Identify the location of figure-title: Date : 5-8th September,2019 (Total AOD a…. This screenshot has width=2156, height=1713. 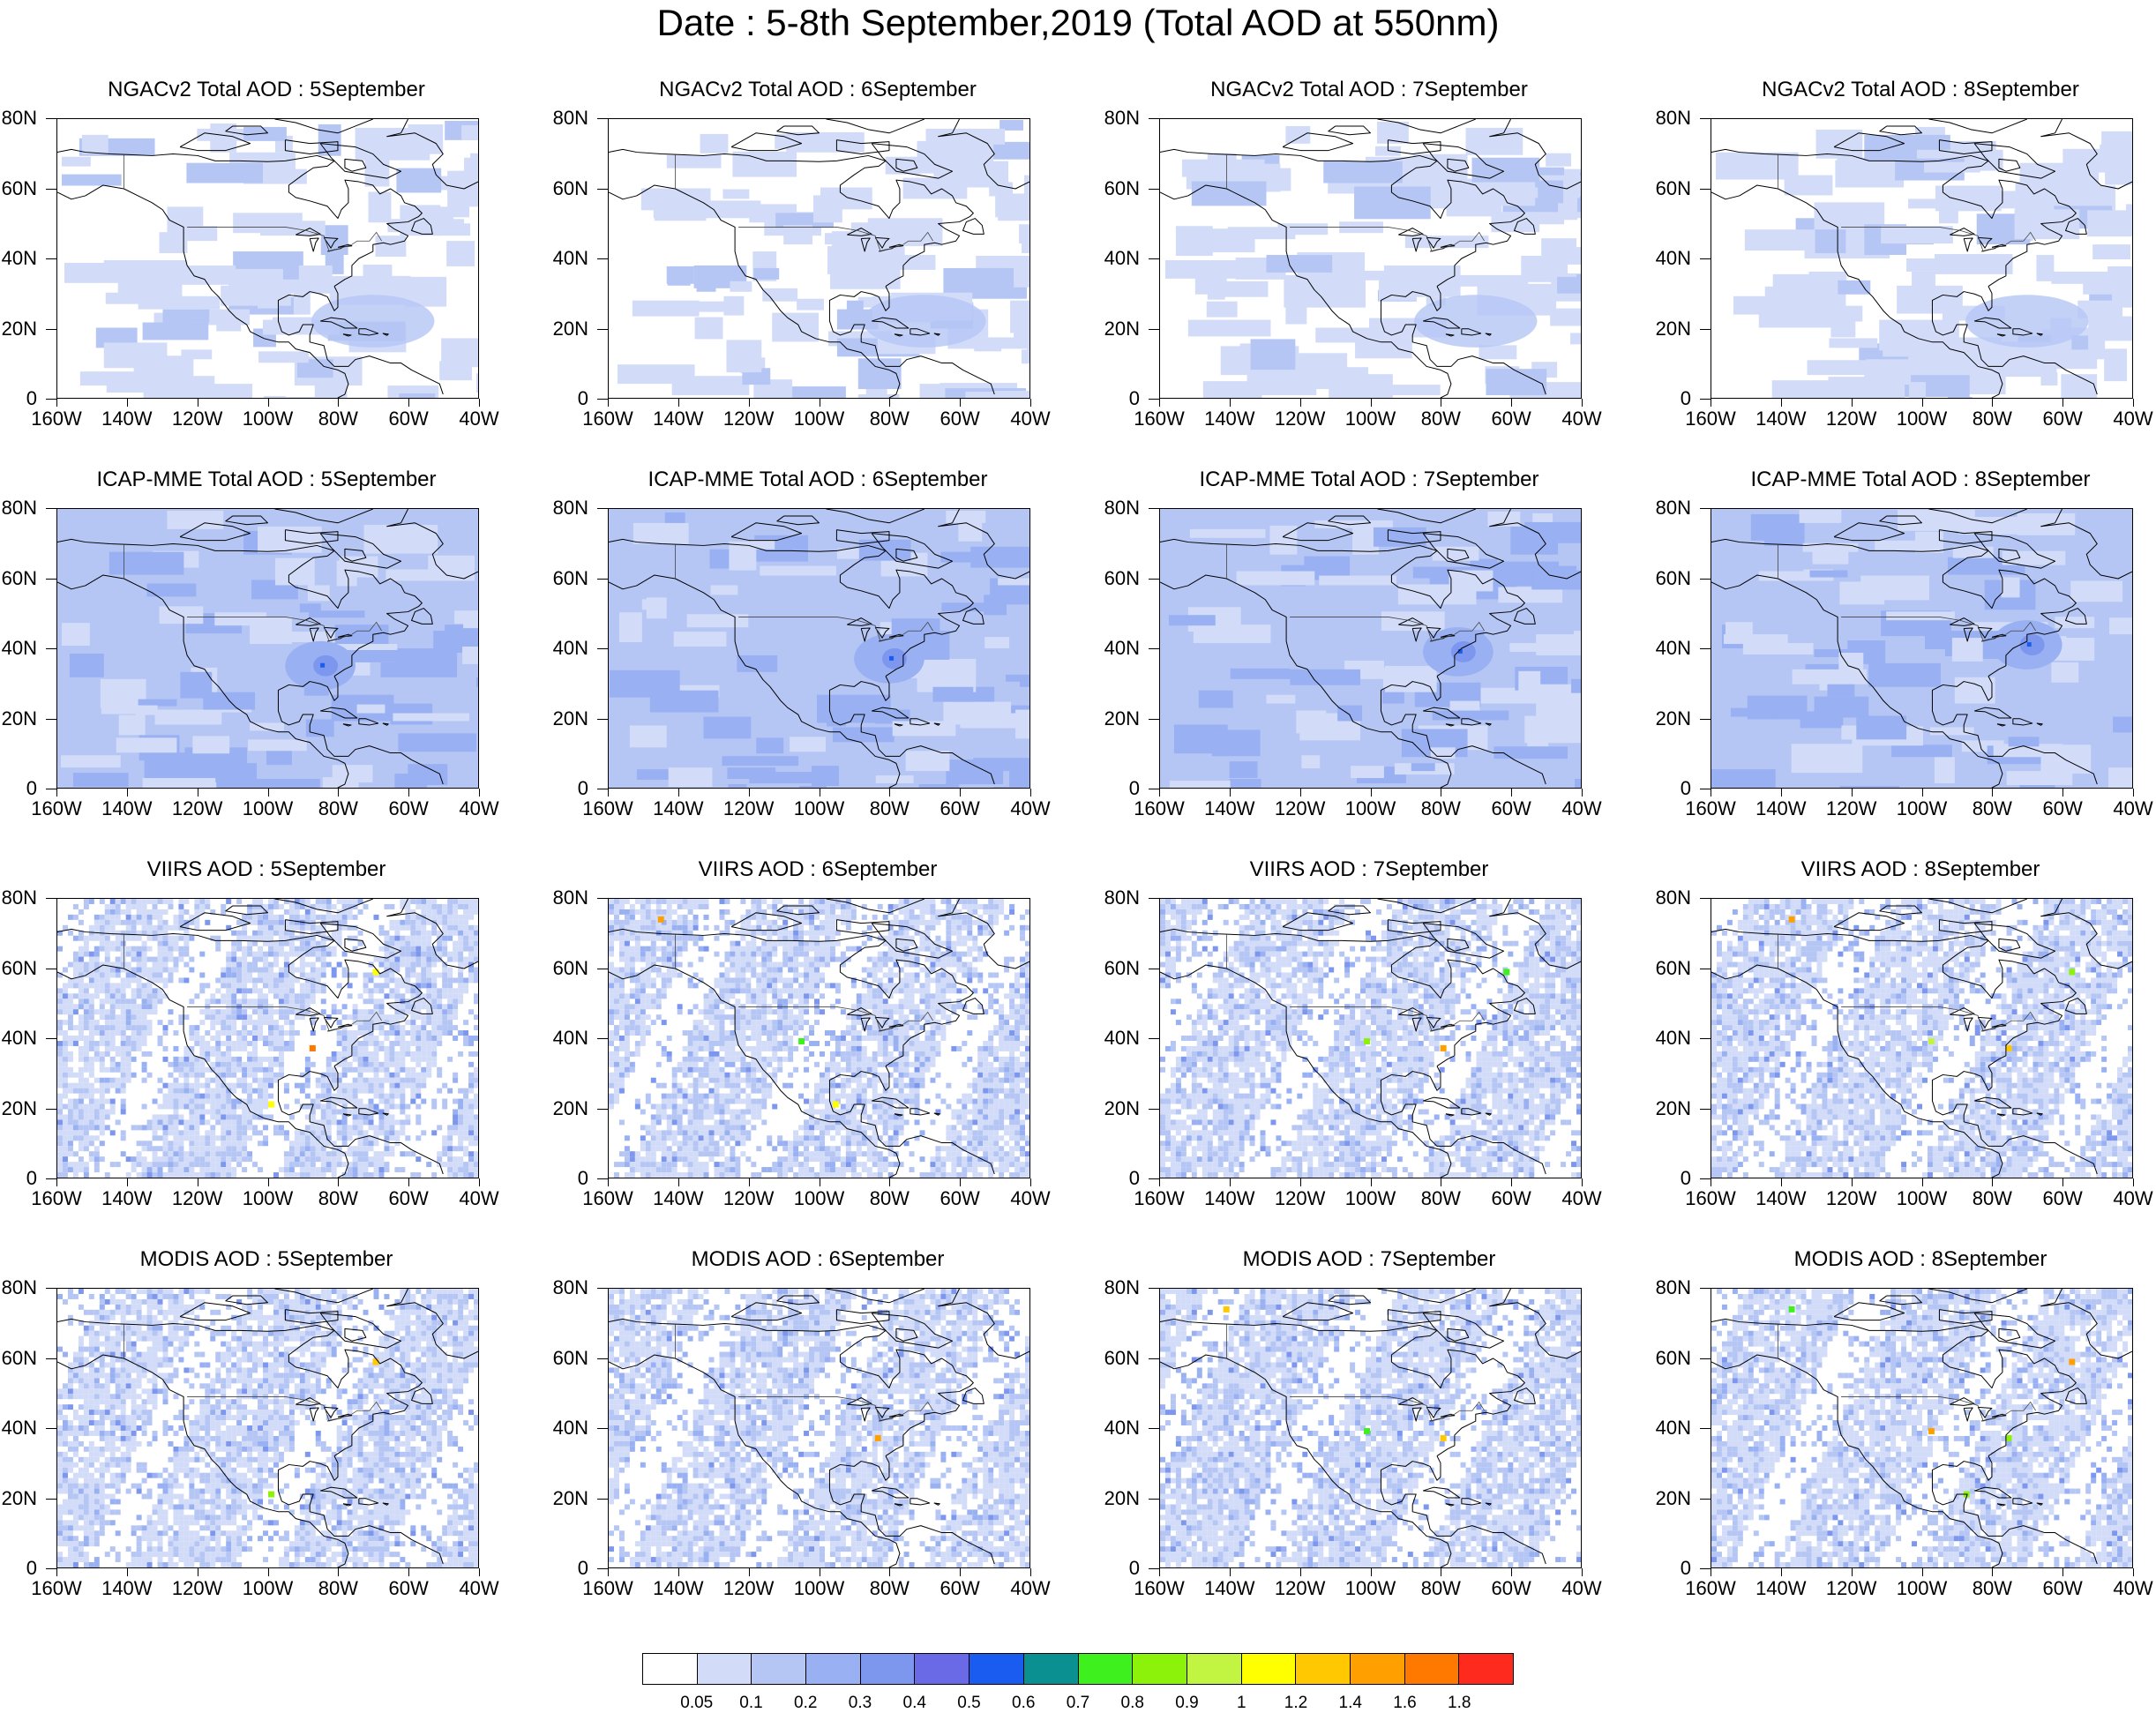
(1078, 23).